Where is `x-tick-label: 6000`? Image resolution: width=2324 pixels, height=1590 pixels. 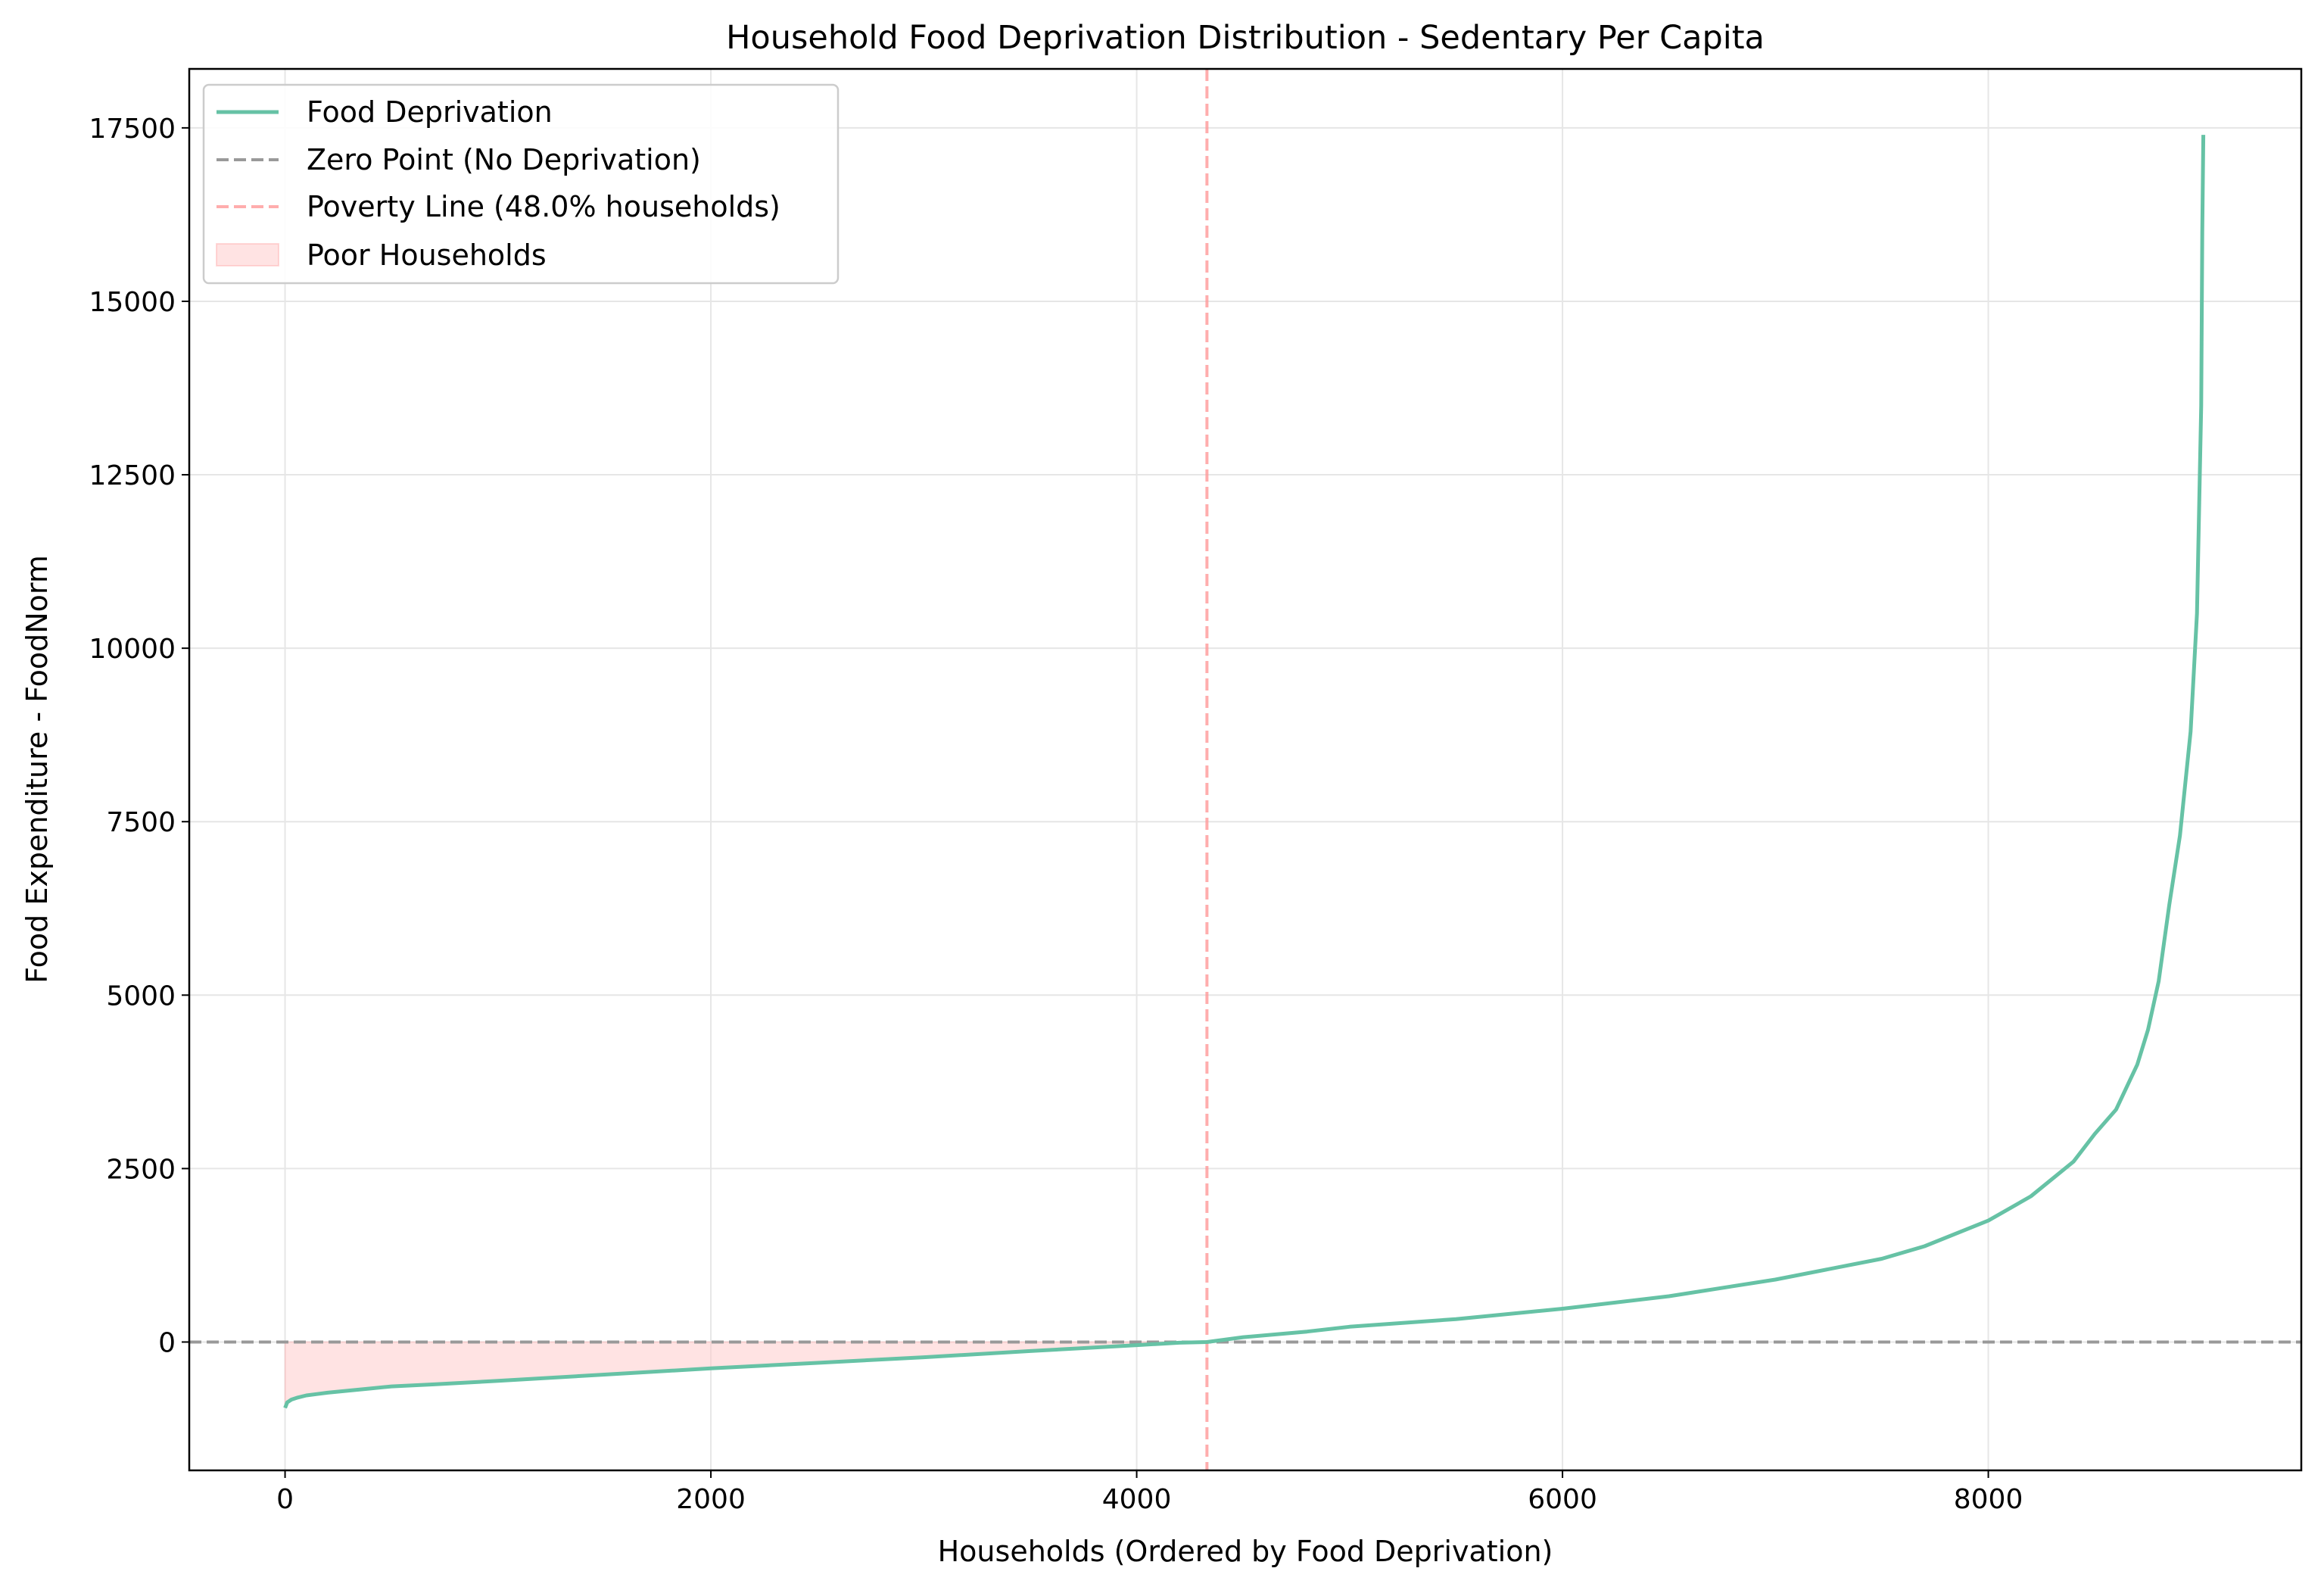 x-tick-label: 6000 is located at coordinates (1562, 1499).